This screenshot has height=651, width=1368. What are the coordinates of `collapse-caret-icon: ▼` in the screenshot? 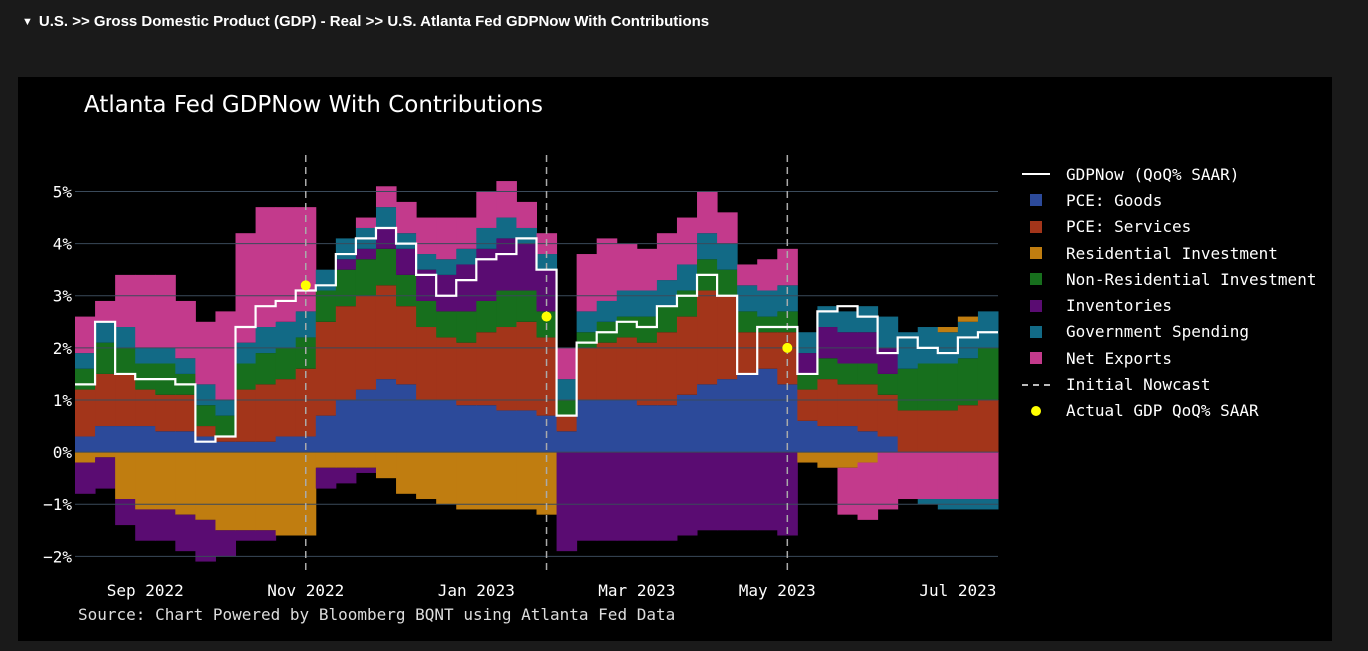 It's located at (27, 21).